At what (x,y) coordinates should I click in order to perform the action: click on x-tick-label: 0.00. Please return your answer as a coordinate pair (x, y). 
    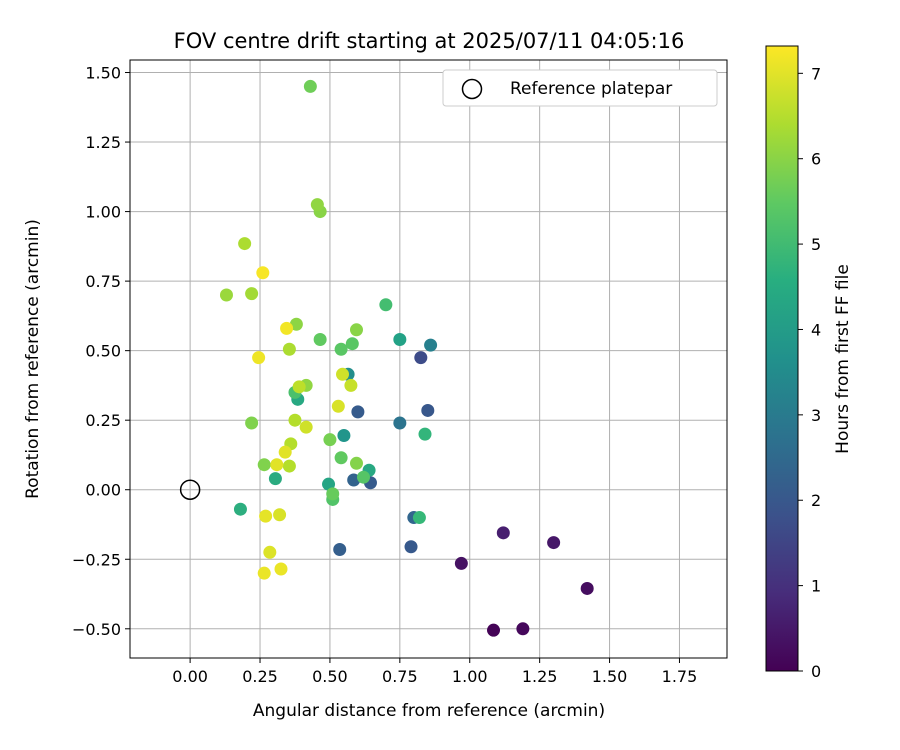
    Looking at the image, I should click on (190, 676).